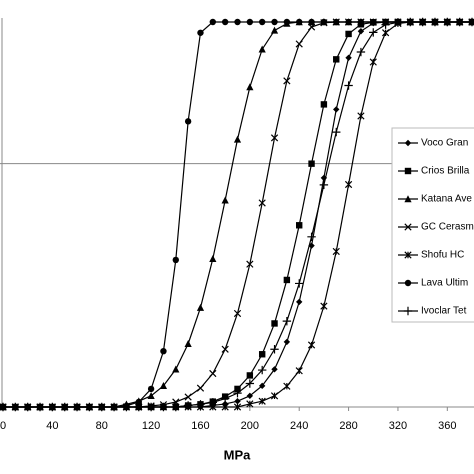  Describe the element at coordinates (398, 426) in the screenshot. I see `x-tick-label: 320` at that location.